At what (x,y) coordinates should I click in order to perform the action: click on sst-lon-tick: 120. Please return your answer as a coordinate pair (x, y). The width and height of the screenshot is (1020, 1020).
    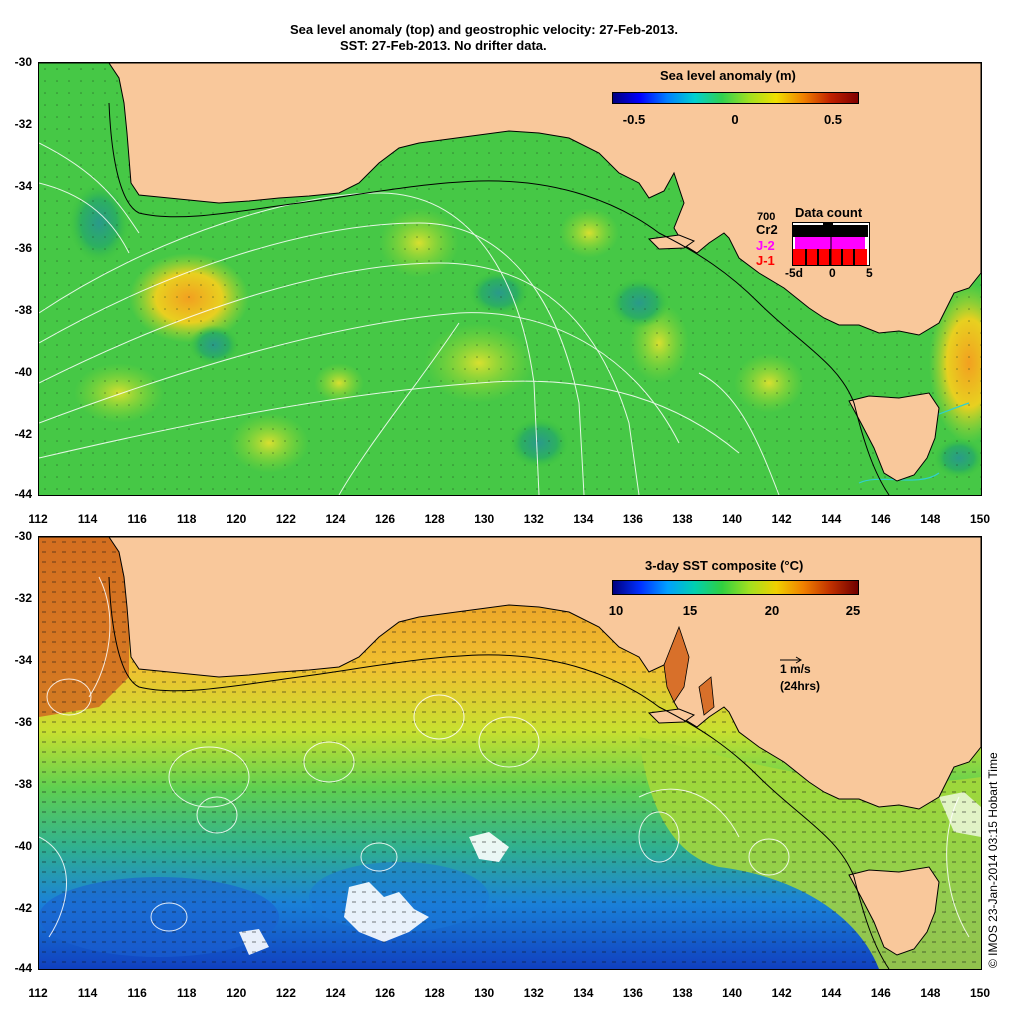
    Looking at the image, I should click on (236, 993).